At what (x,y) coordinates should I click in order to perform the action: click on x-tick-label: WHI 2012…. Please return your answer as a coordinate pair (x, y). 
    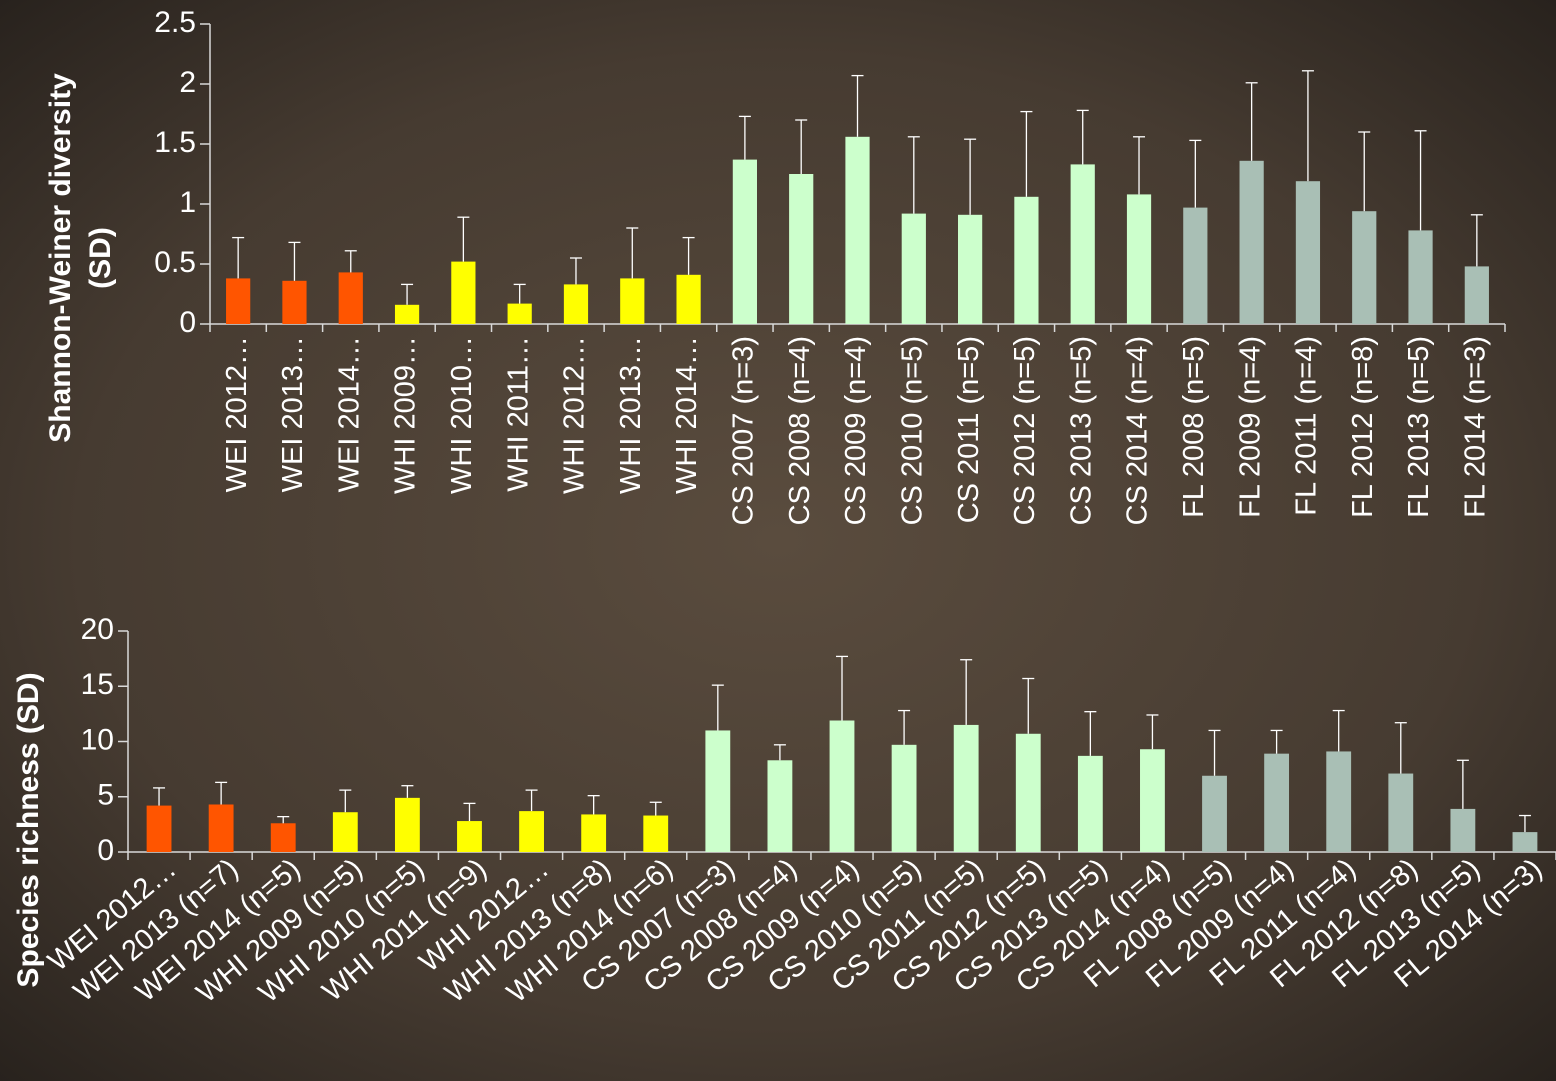
    Looking at the image, I should click on (575, 415).